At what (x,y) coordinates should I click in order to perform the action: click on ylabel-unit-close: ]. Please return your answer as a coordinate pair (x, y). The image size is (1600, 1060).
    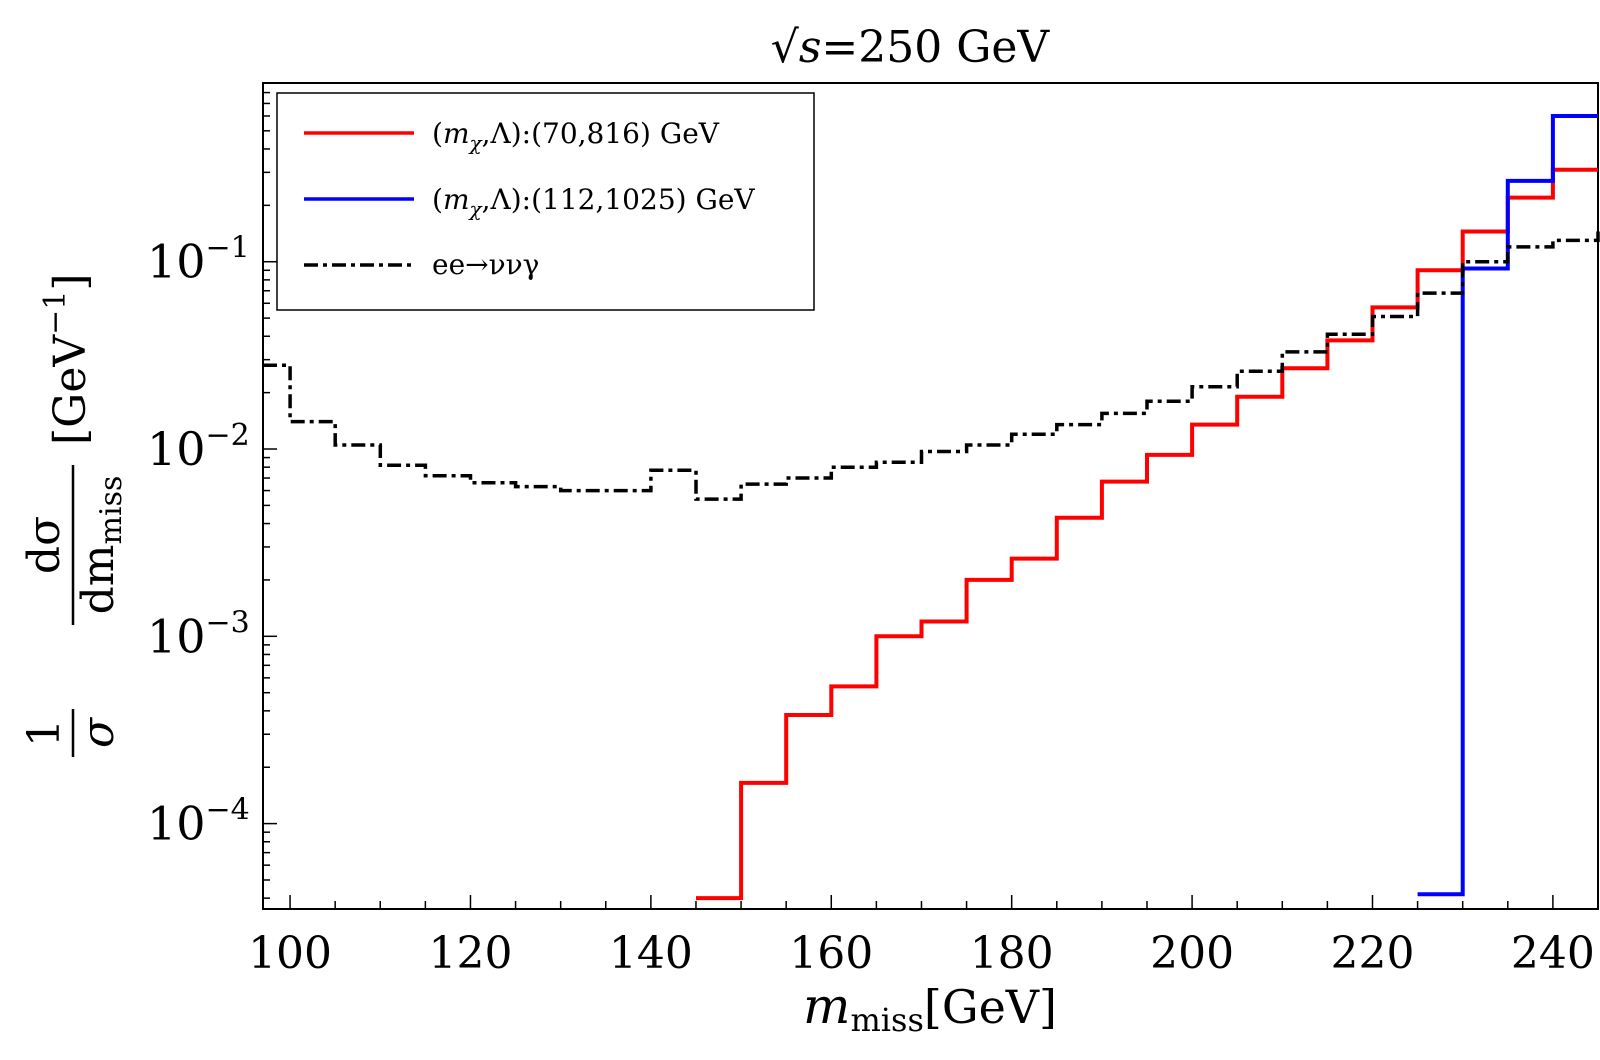
    Looking at the image, I should click on (70, 281).